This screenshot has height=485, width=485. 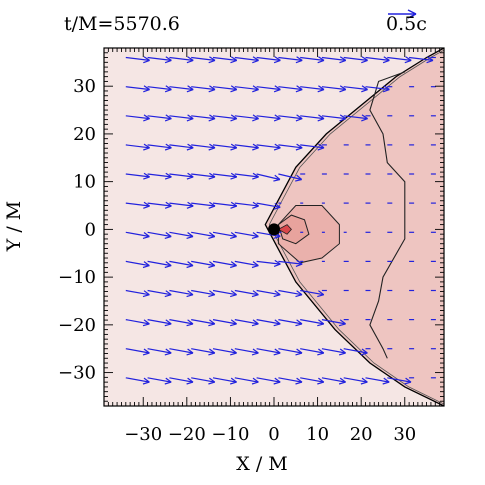 I want to click on y-tick-label: 10, so click(x=84, y=182).